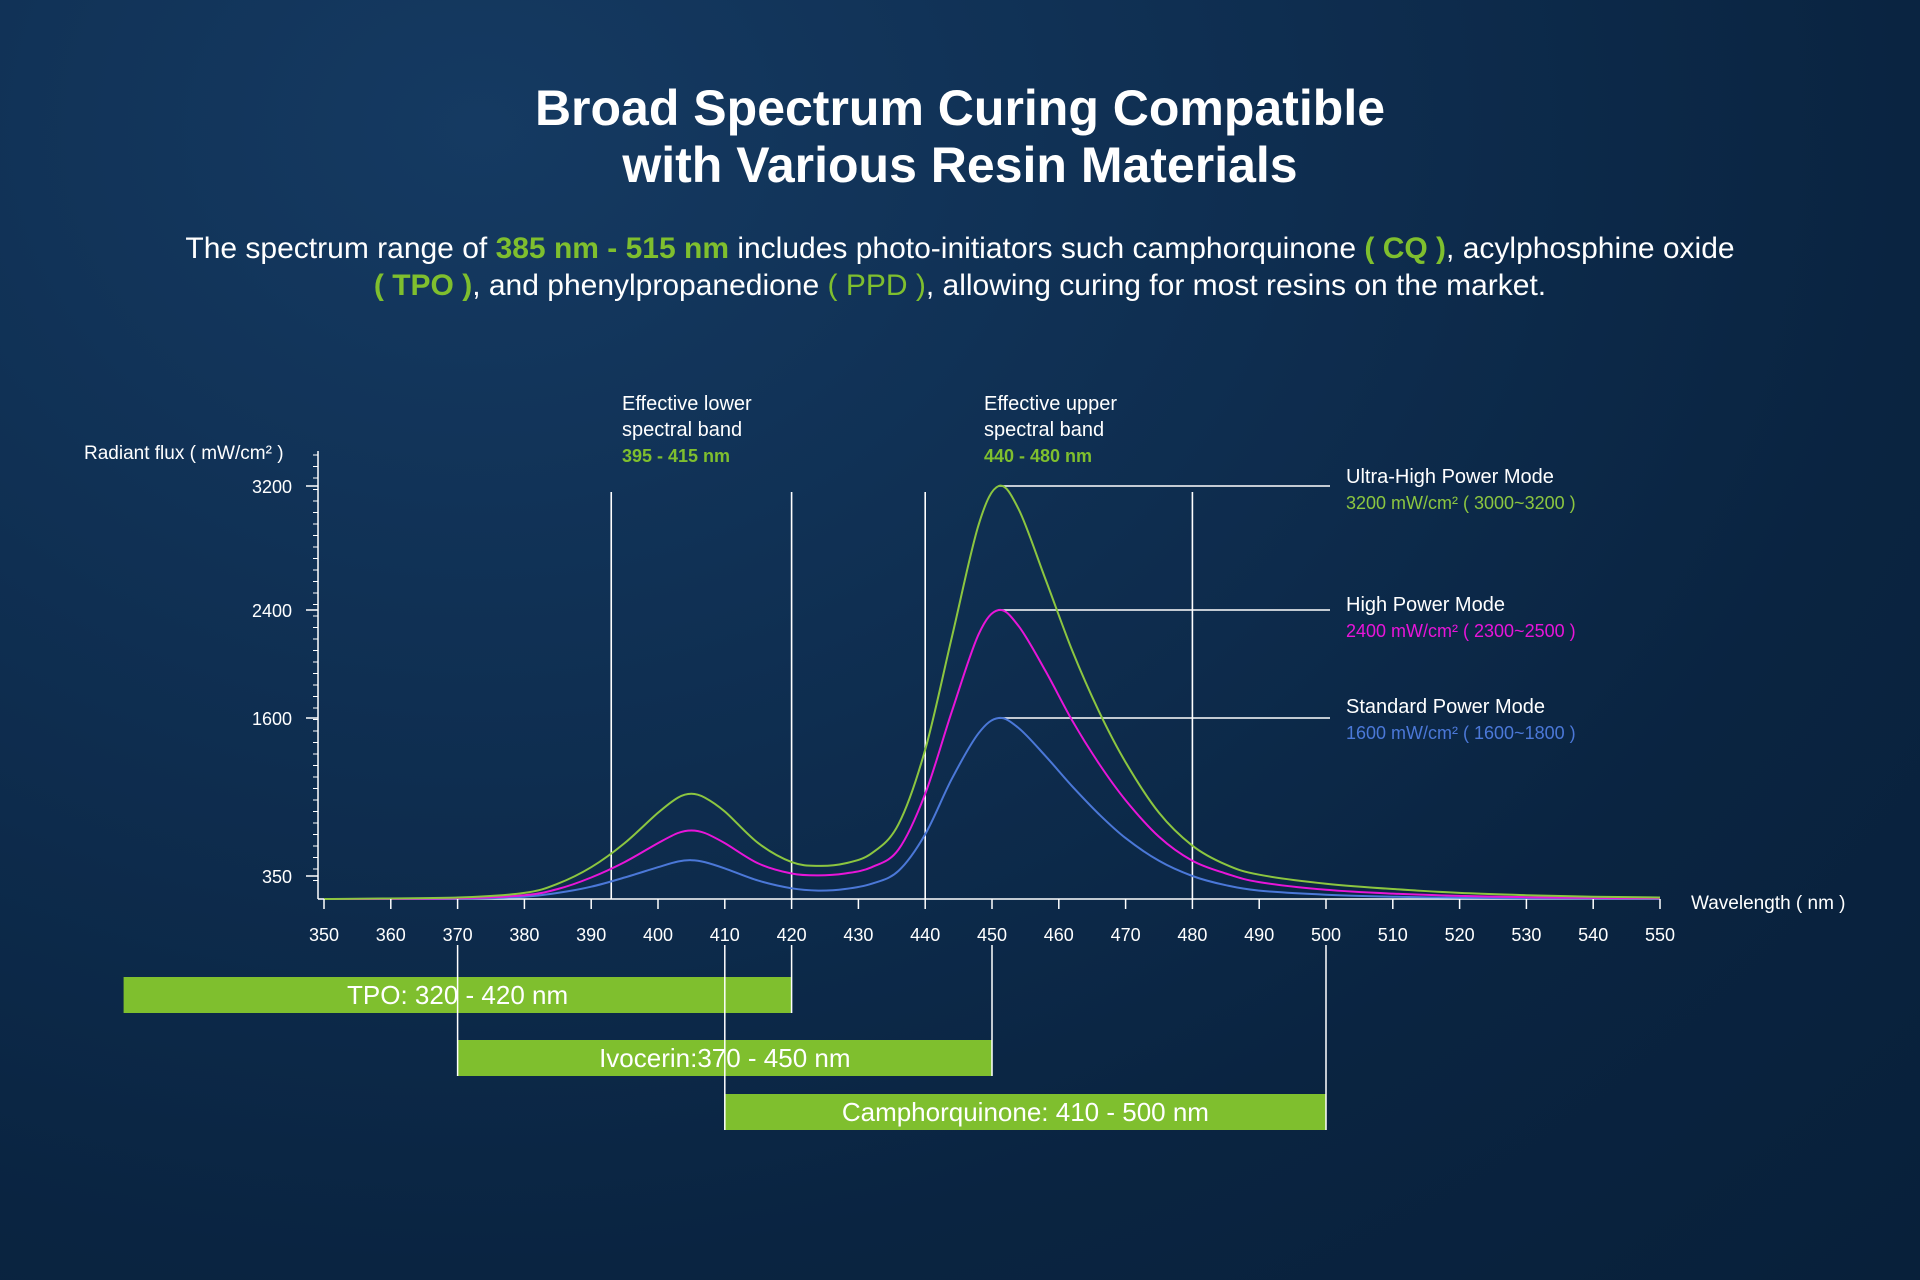 This screenshot has width=1920, height=1280. What do you see at coordinates (1660, 935) in the screenshot?
I see `x-tick-label: 550` at bounding box center [1660, 935].